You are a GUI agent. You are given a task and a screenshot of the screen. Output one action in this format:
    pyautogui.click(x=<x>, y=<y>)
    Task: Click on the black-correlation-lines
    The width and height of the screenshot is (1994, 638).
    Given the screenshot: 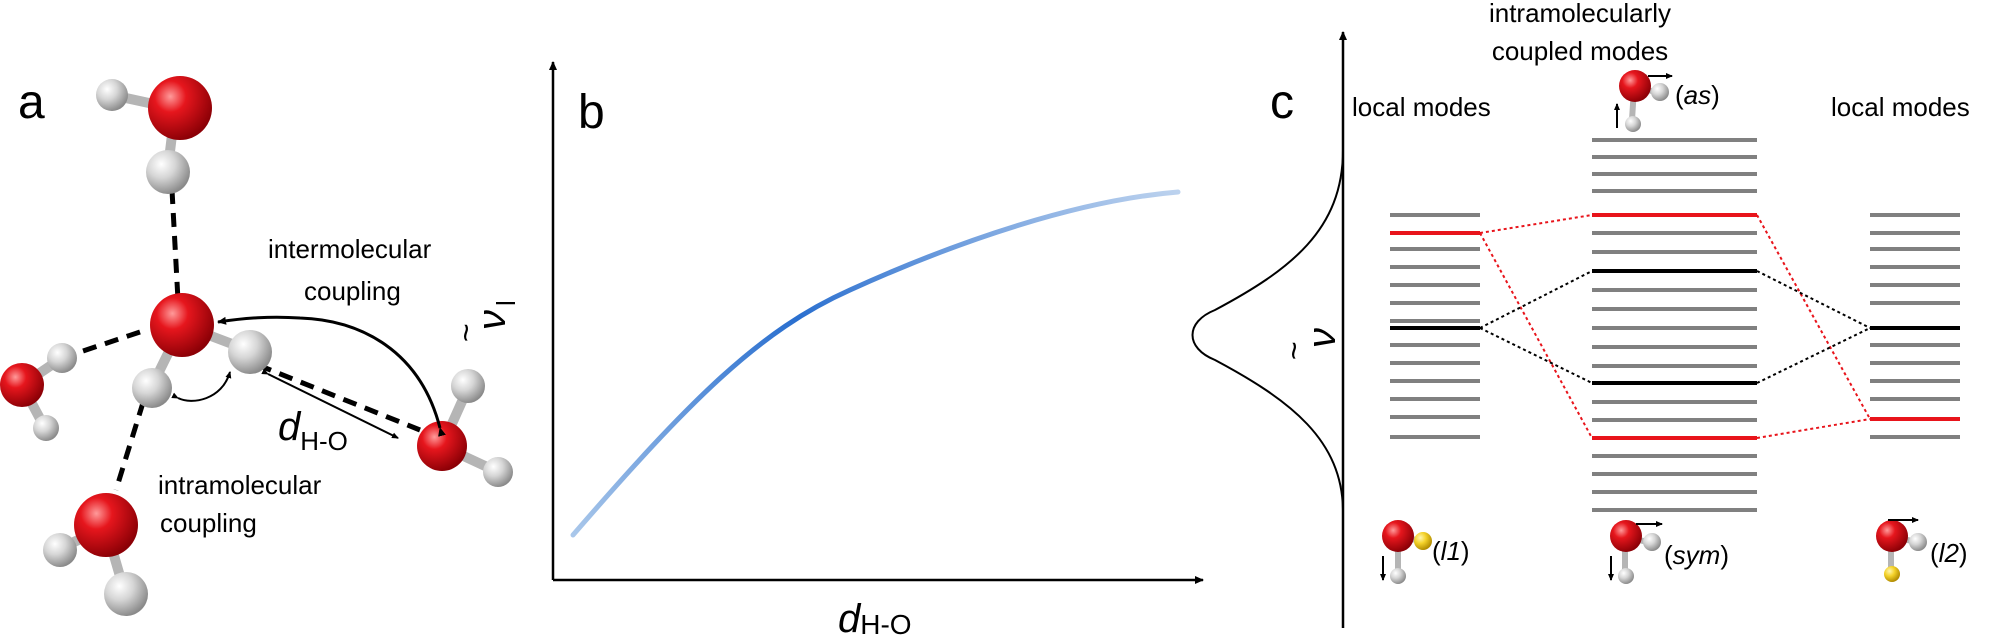 What is the action you would take?
    pyautogui.click(x=1675, y=327)
    